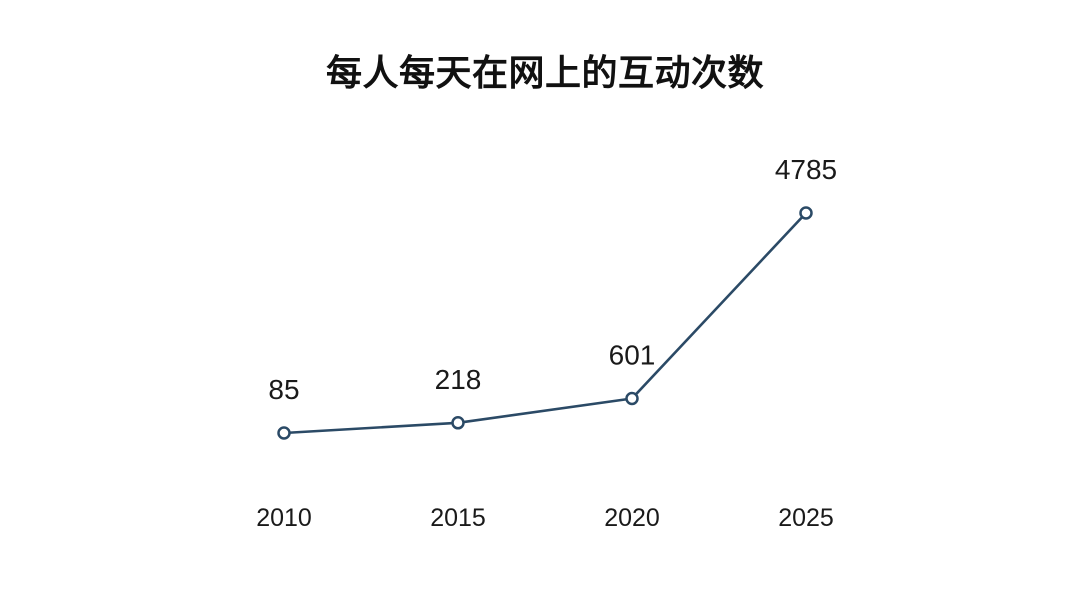 This screenshot has width=1080, height=596. Describe the element at coordinates (632, 355) in the screenshot. I see `data-point-label: 601` at that location.